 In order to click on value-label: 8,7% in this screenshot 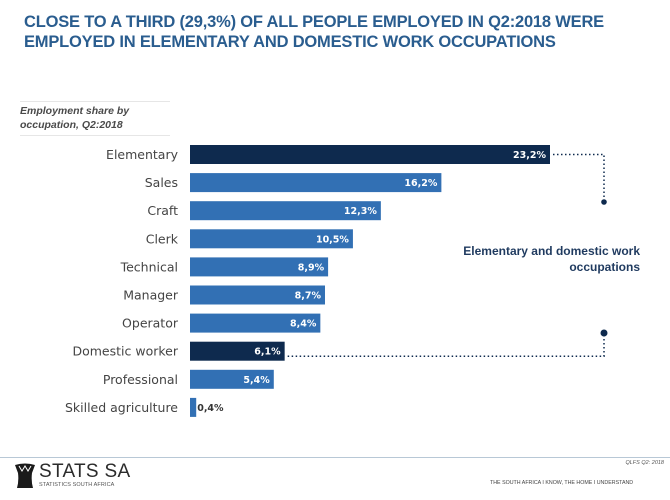, I will do `click(308, 296)`.